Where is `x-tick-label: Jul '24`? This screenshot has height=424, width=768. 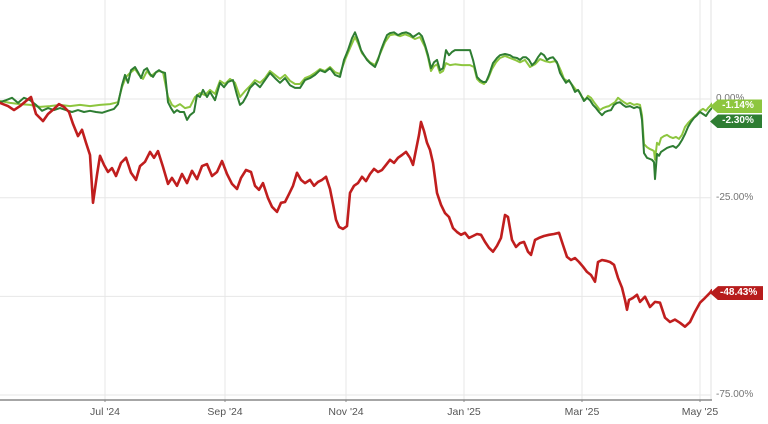
x-tick-label: Jul '24 is located at coordinates (105, 412).